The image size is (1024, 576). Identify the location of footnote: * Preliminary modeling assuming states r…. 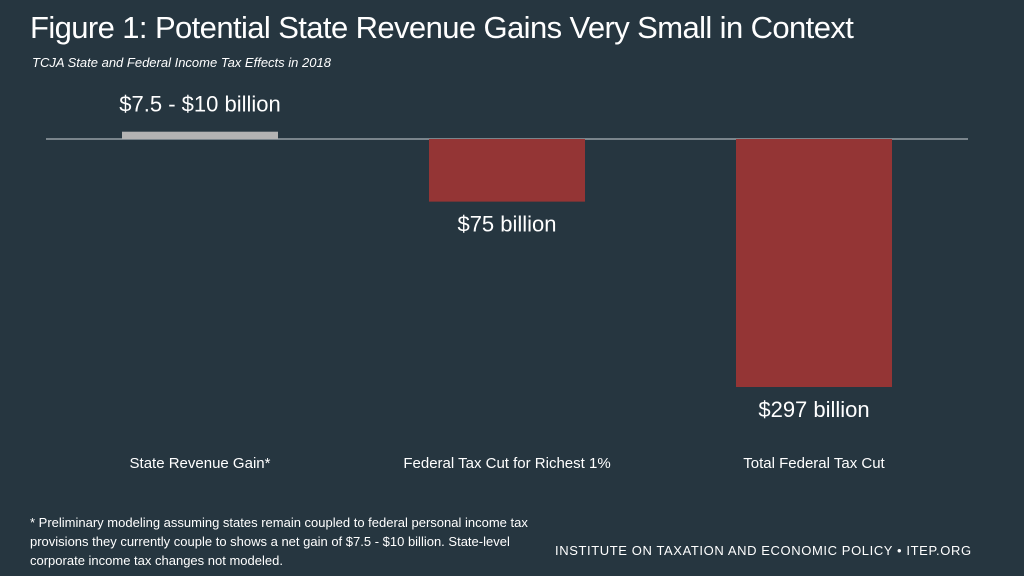
(279, 541).